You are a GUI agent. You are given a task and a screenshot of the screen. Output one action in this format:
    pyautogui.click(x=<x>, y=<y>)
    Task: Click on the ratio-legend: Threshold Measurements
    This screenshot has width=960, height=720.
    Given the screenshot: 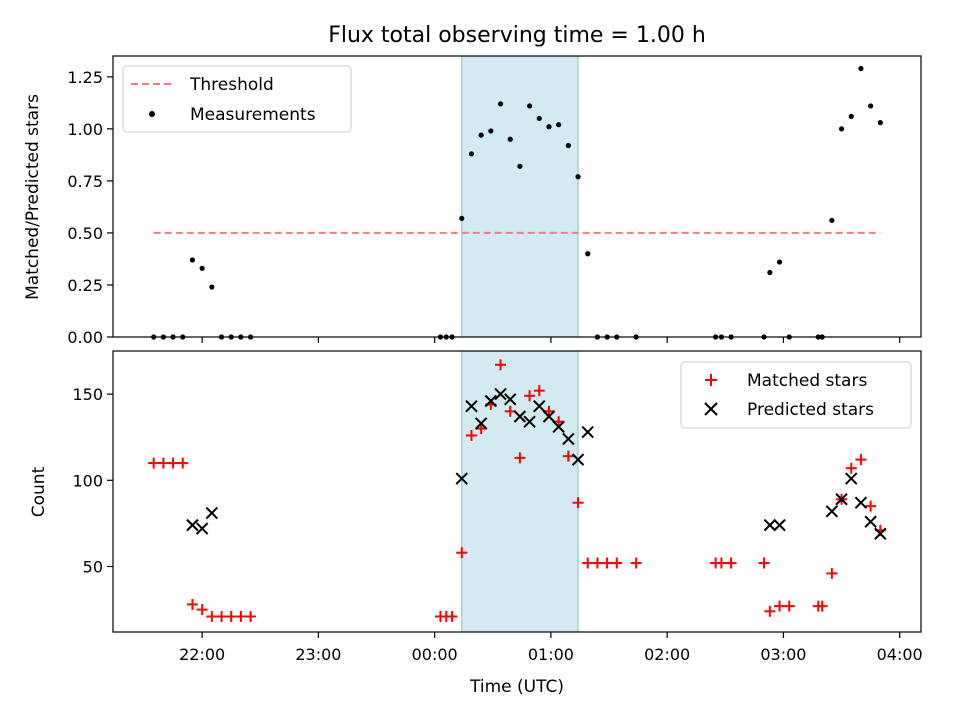 What is the action you would take?
    pyautogui.click(x=237, y=99)
    